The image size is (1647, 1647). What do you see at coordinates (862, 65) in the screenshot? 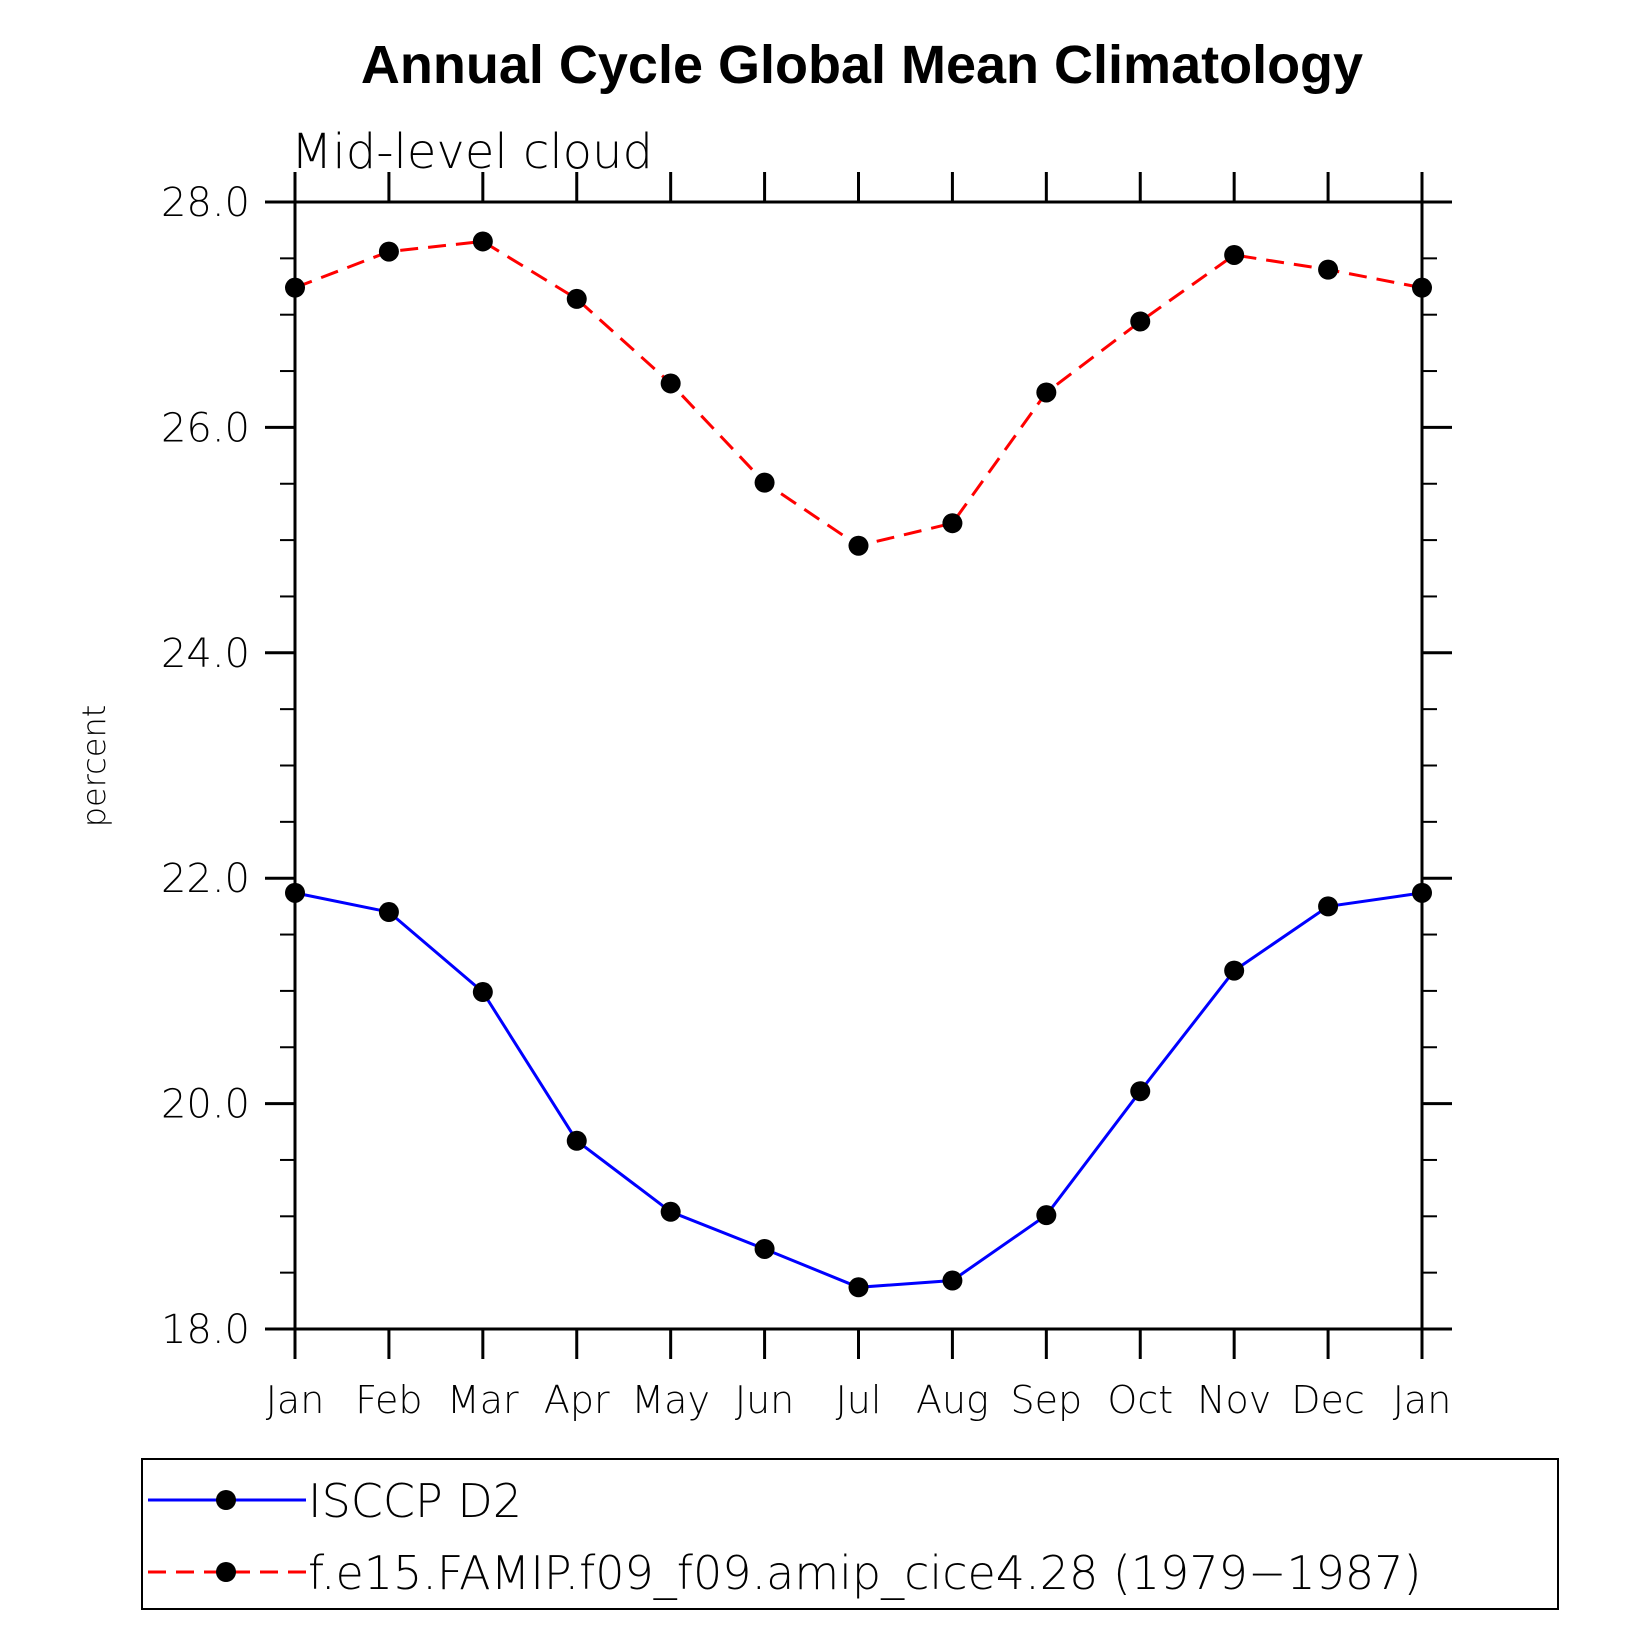
I see `chart-title: Annual Cycle Global Mean Climatology` at bounding box center [862, 65].